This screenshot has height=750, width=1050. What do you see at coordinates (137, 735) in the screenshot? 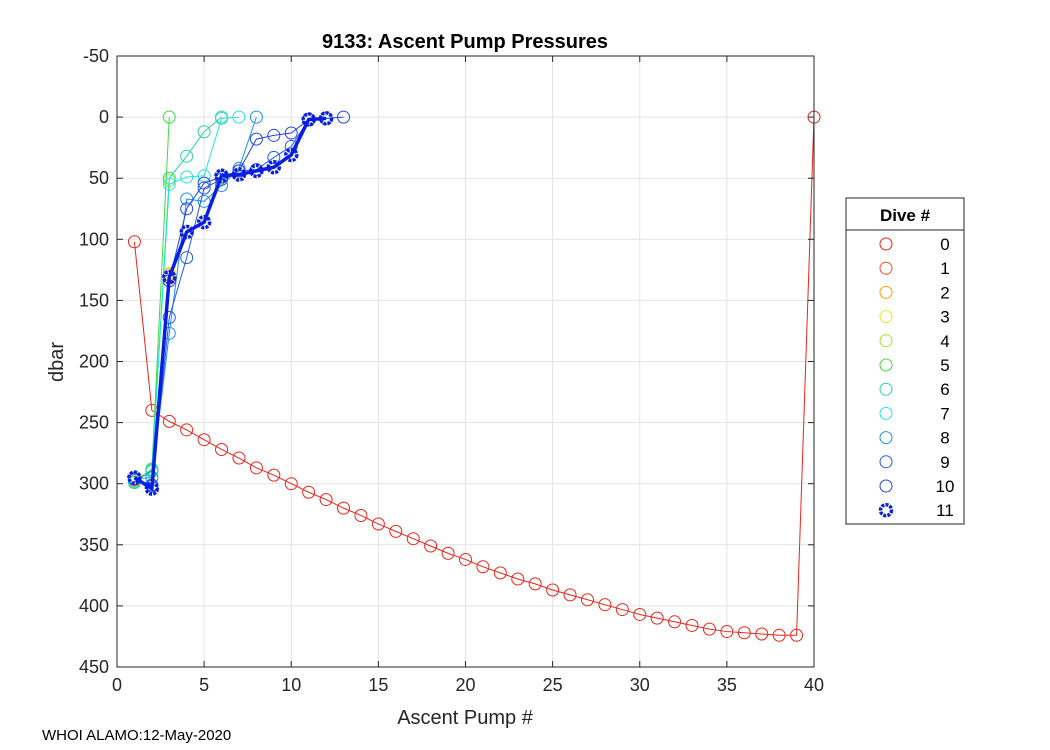
I see `footer-note: WHOI ALAMO:12-May-2020` at bounding box center [137, 735].